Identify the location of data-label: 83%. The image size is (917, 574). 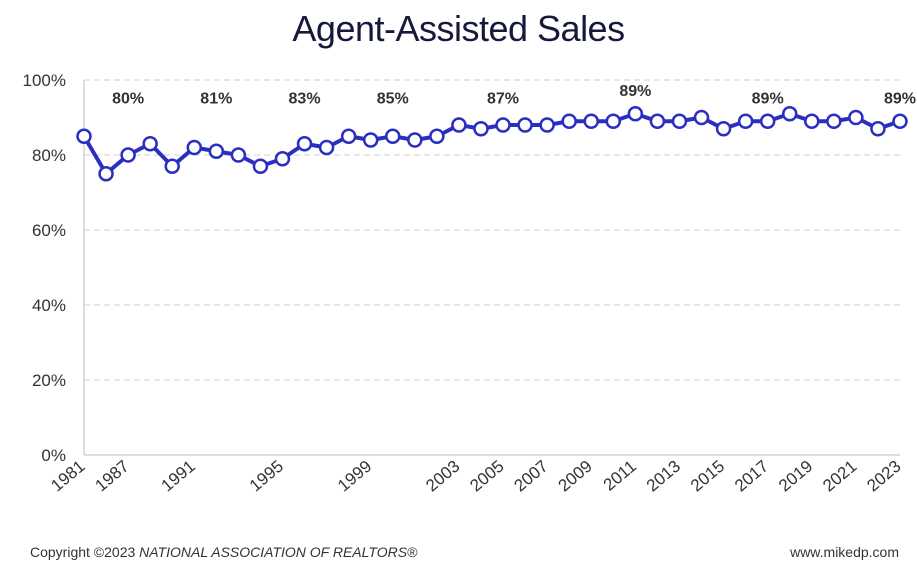
(305, 98).